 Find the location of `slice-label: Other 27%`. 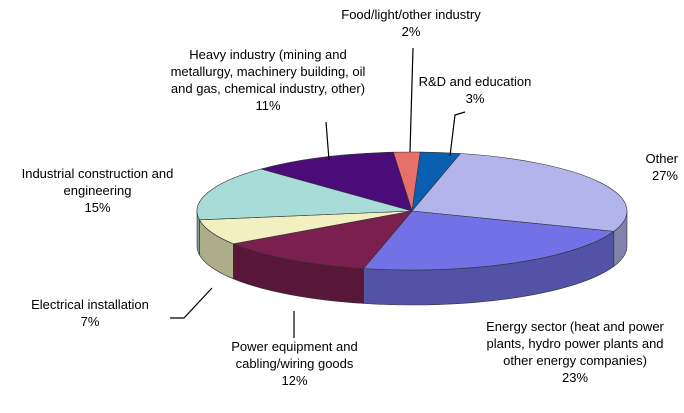

slice-label: Other 27% is located at coordinates (619, 167).